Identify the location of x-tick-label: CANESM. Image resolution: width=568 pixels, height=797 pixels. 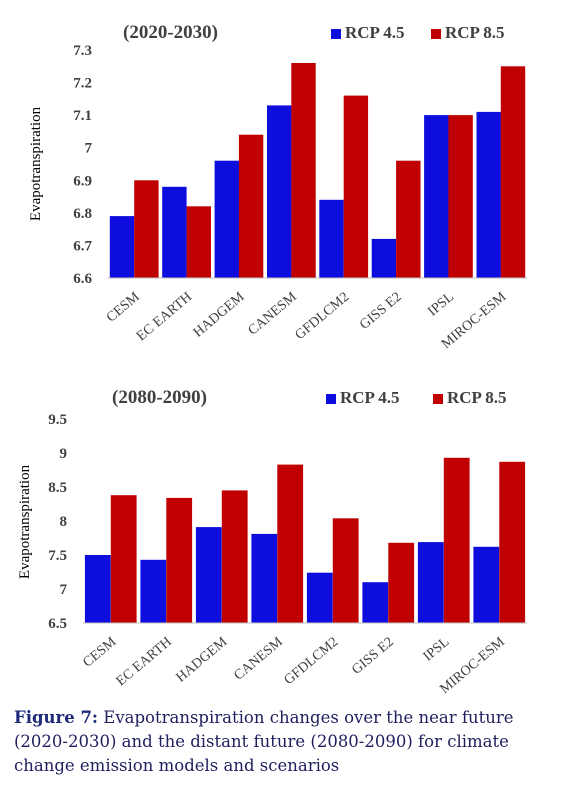
(258, 658).